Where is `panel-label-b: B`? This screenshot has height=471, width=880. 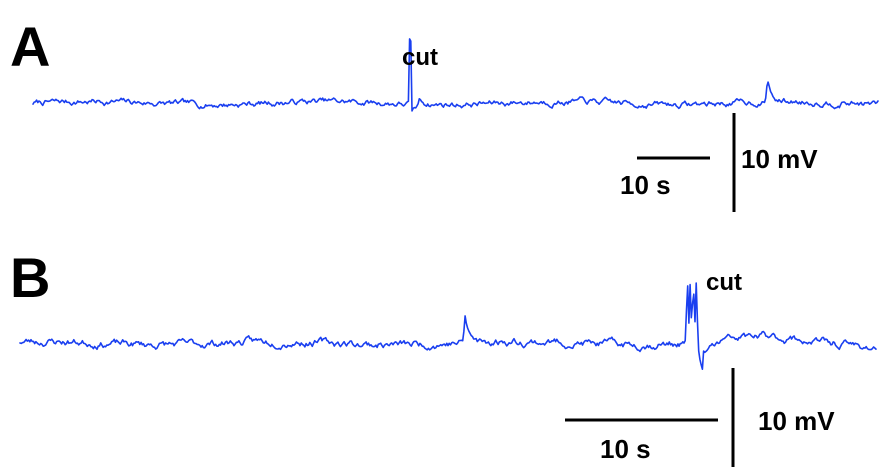 panel-label-b: B is located at coordinates (30, 277).